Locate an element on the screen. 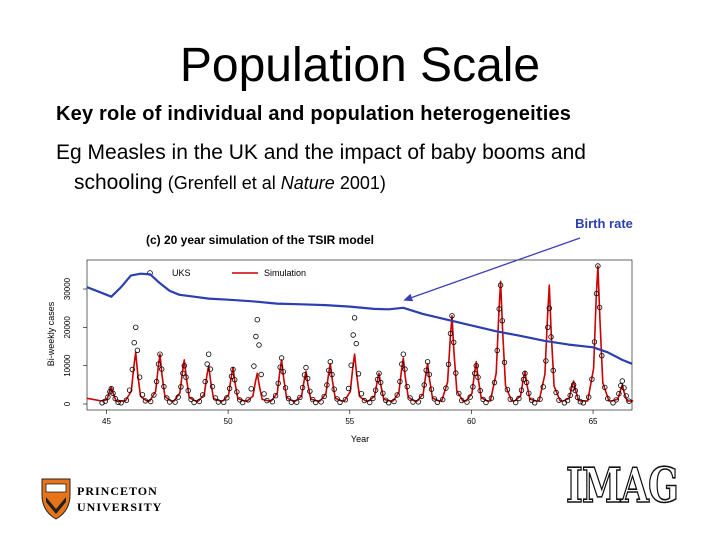  princeton-logo: PRINCETON UNIVERSITY is located at coordinates (101, 499).